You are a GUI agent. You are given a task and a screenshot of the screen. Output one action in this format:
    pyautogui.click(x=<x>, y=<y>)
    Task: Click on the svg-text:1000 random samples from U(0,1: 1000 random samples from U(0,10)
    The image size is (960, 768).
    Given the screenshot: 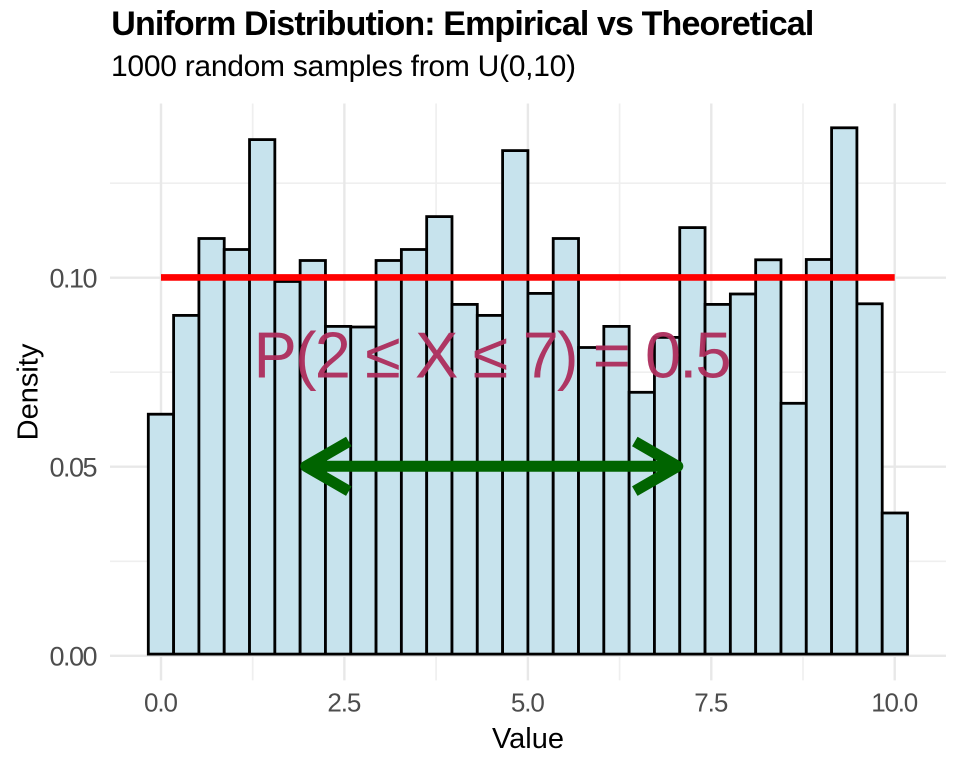 What is the action you would take?
    pyautogui.click(x=343, y=66)
    